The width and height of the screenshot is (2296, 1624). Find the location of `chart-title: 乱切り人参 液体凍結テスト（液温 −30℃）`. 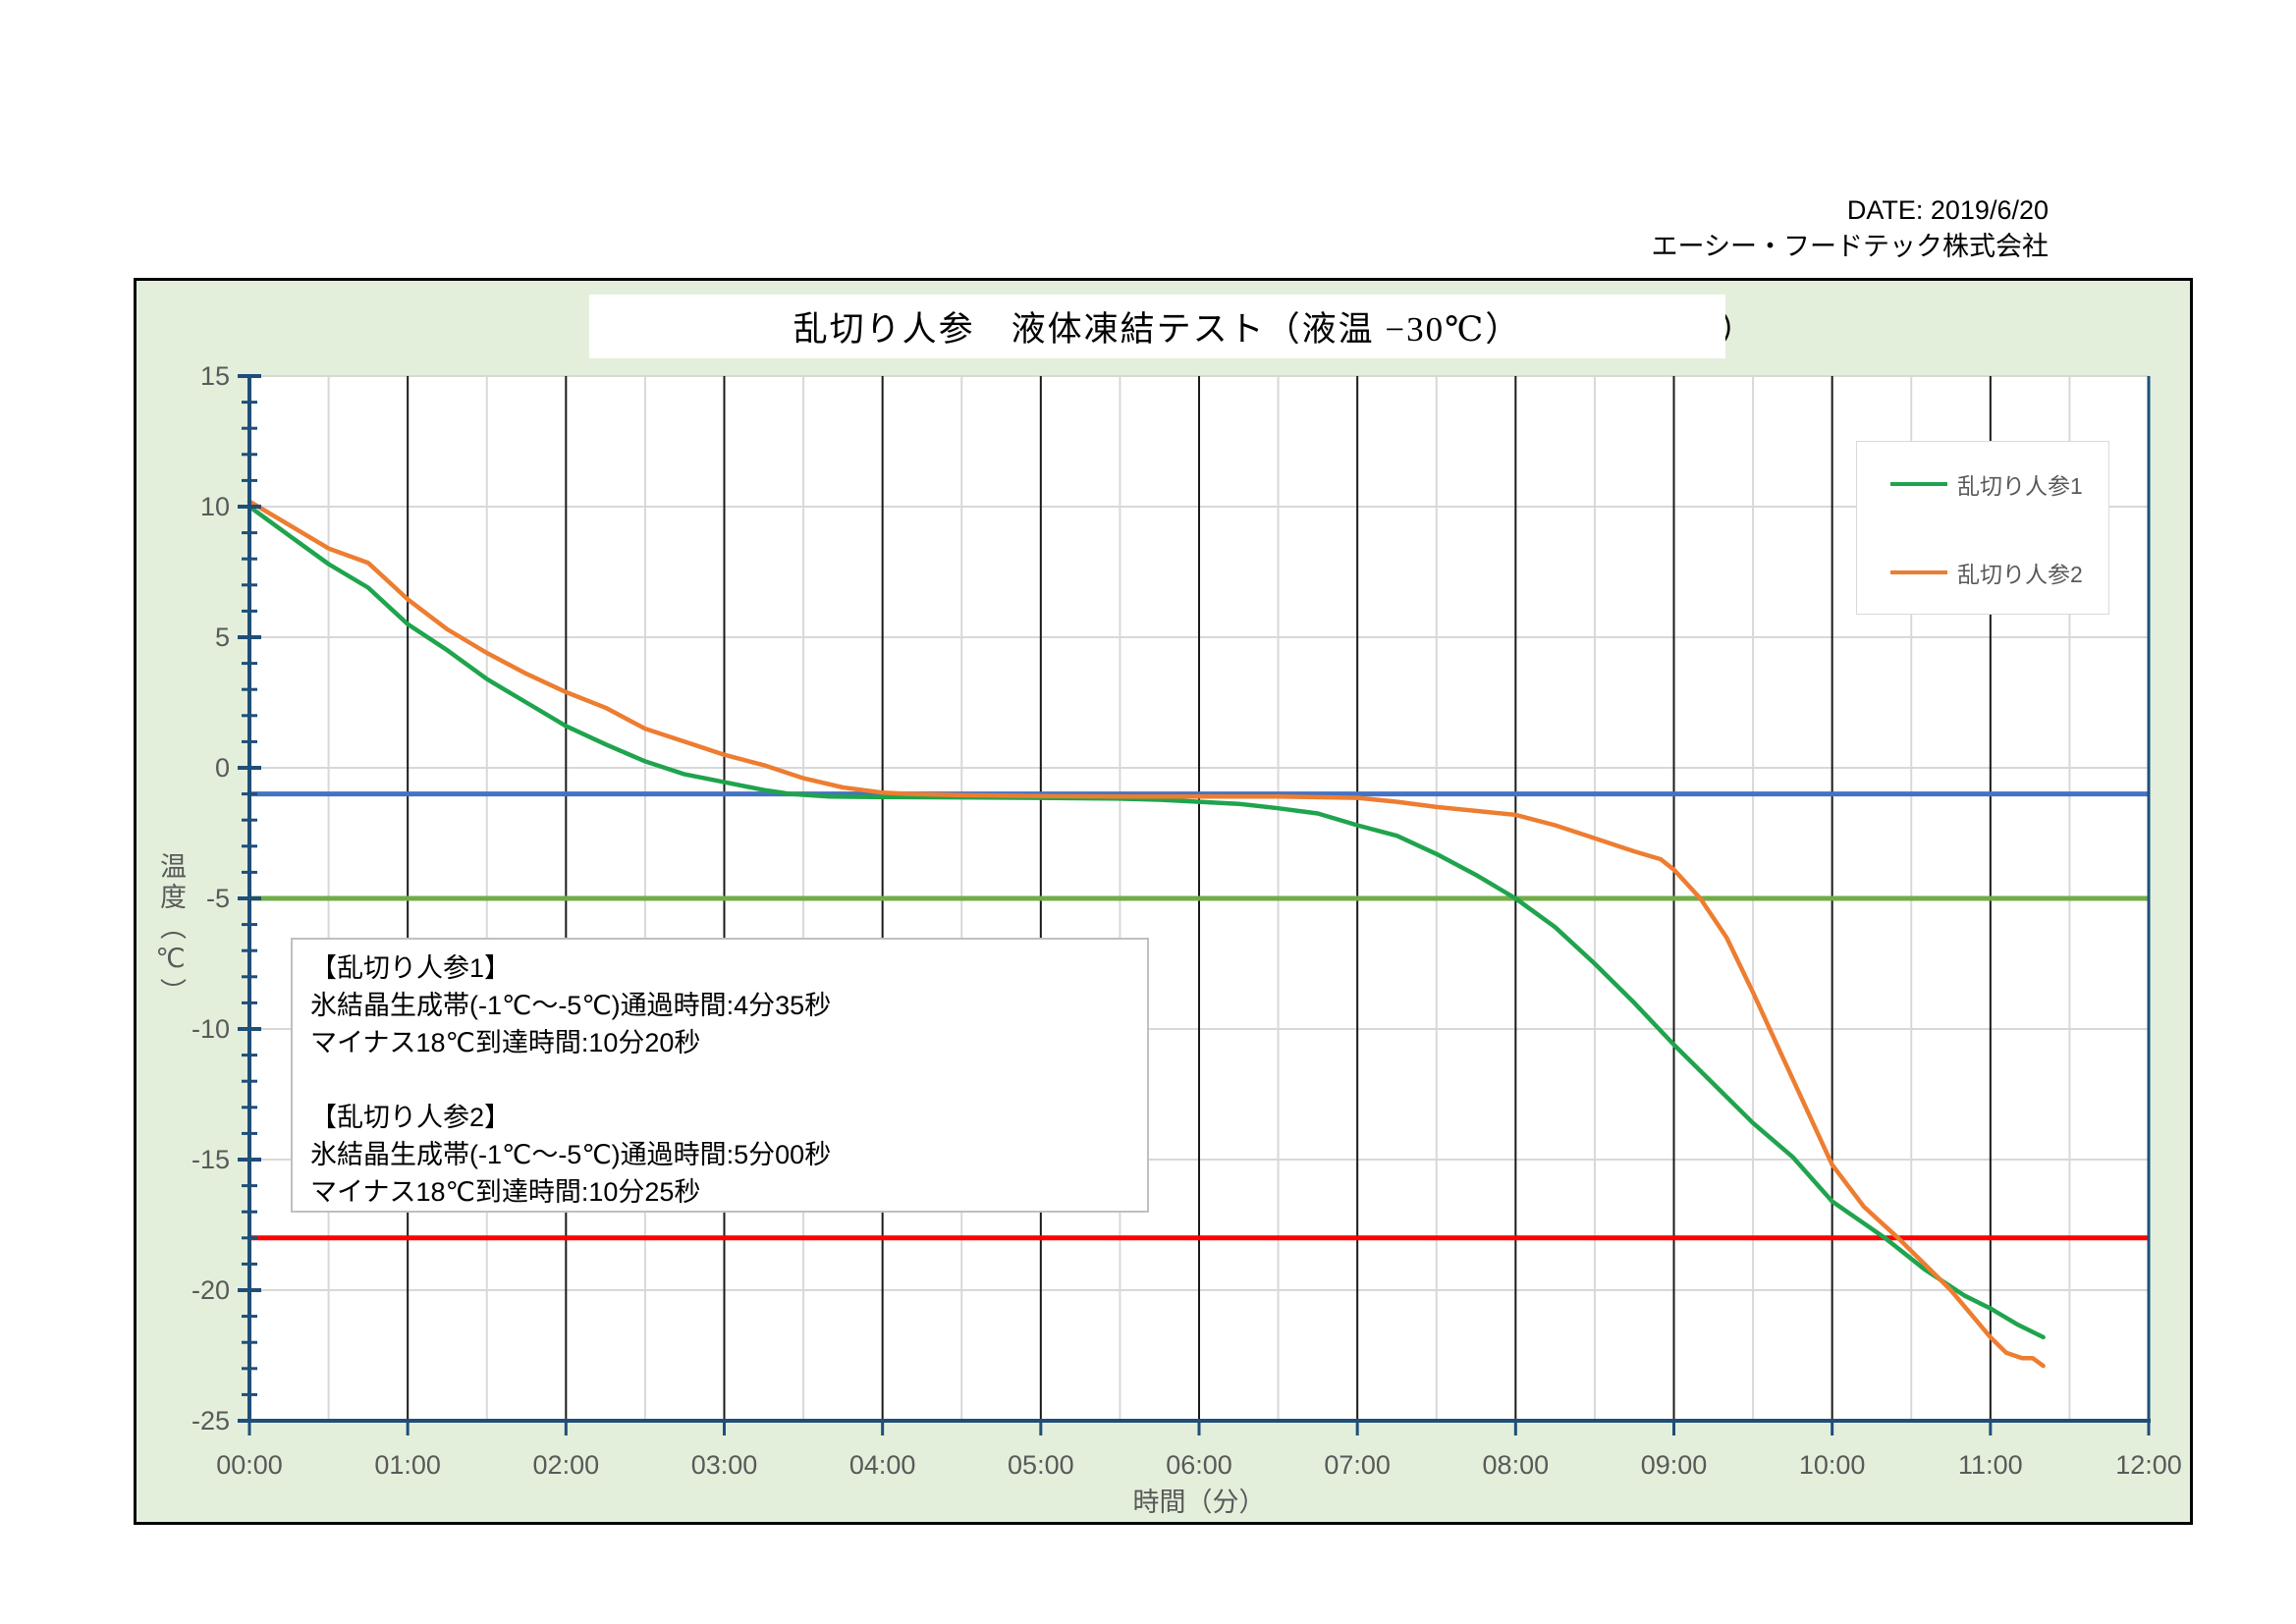

chart-title: 乱切り人参 液体凍結テスト（液温 −30℃） is located at coordinates (1157, 329).